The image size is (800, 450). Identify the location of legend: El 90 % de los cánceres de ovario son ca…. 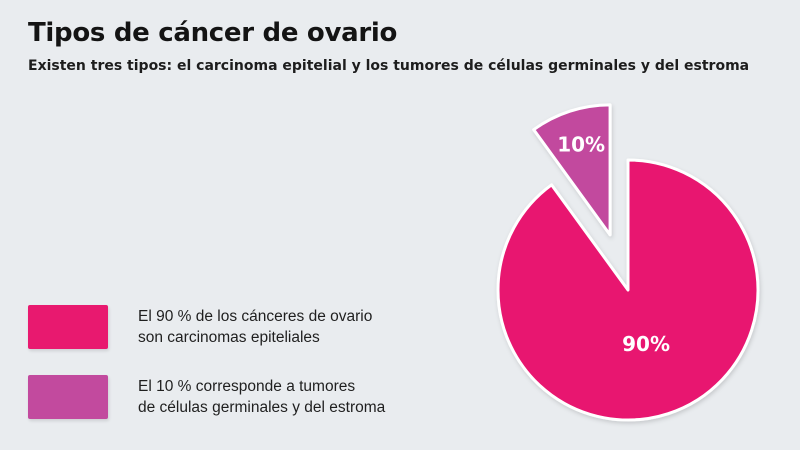
(206, 375).